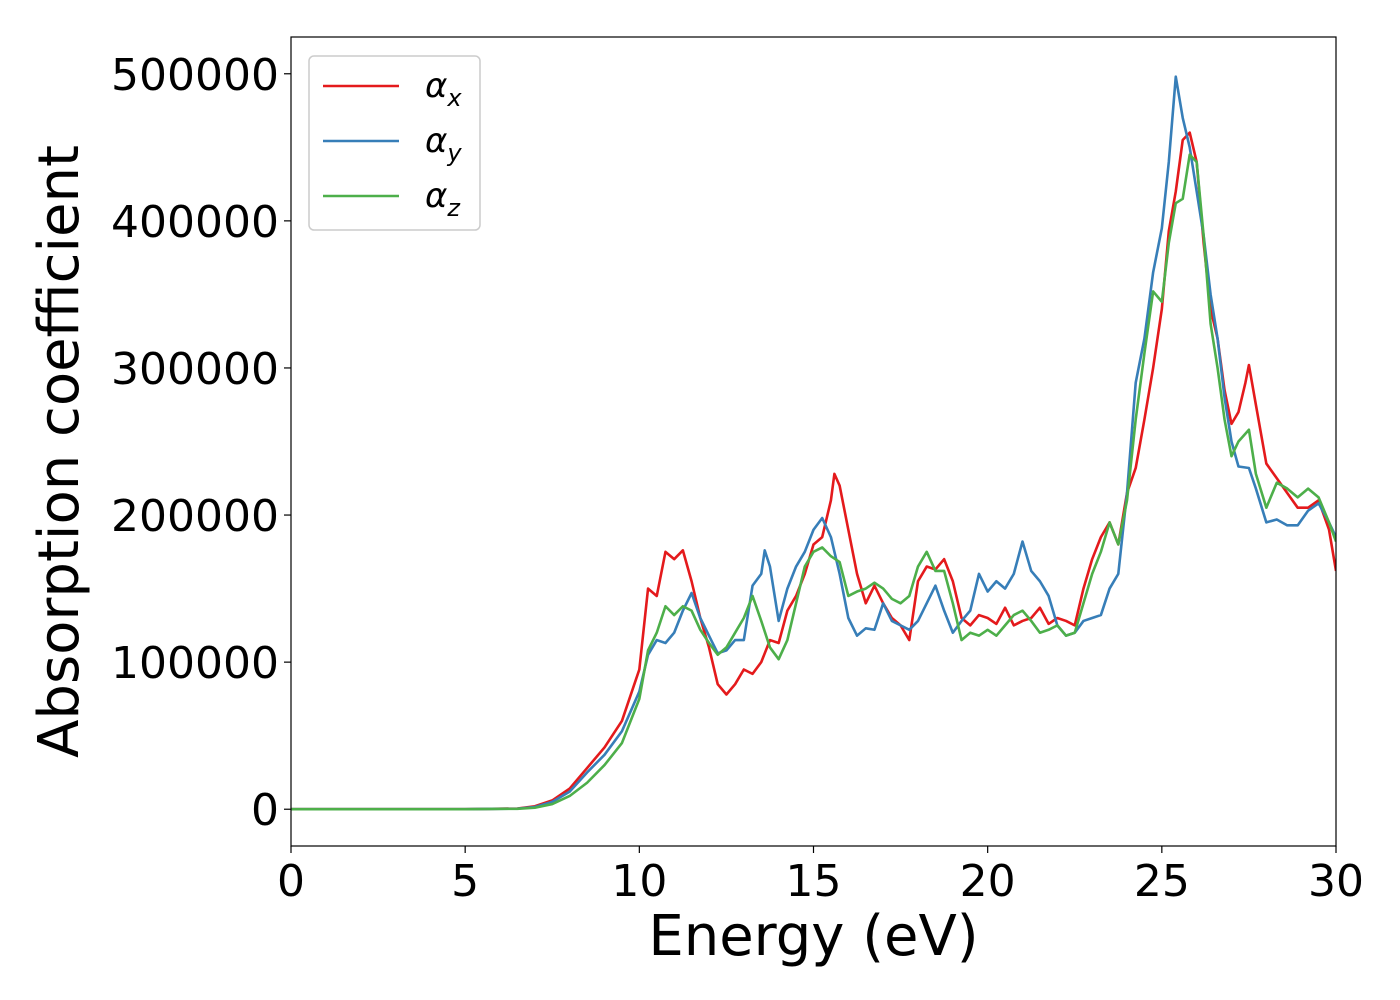 The image size is (1400, 1000). What do you see at coordinates (639, 881) in the screenshot?
I see `x-tick-label: 10` at bounding box center [639, 881].